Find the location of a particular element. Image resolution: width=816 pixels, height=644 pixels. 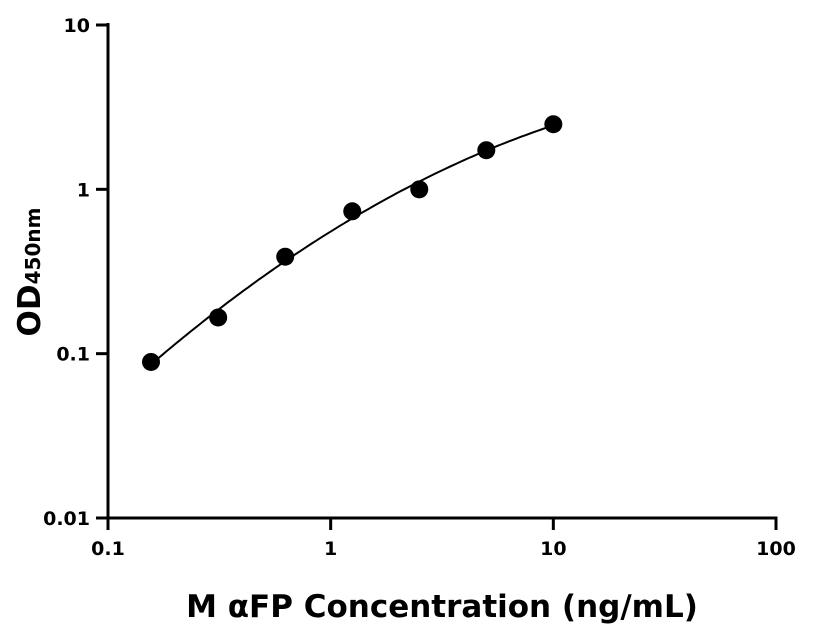

x-tick-label: 0.1 is located at coordinates (108, 549).